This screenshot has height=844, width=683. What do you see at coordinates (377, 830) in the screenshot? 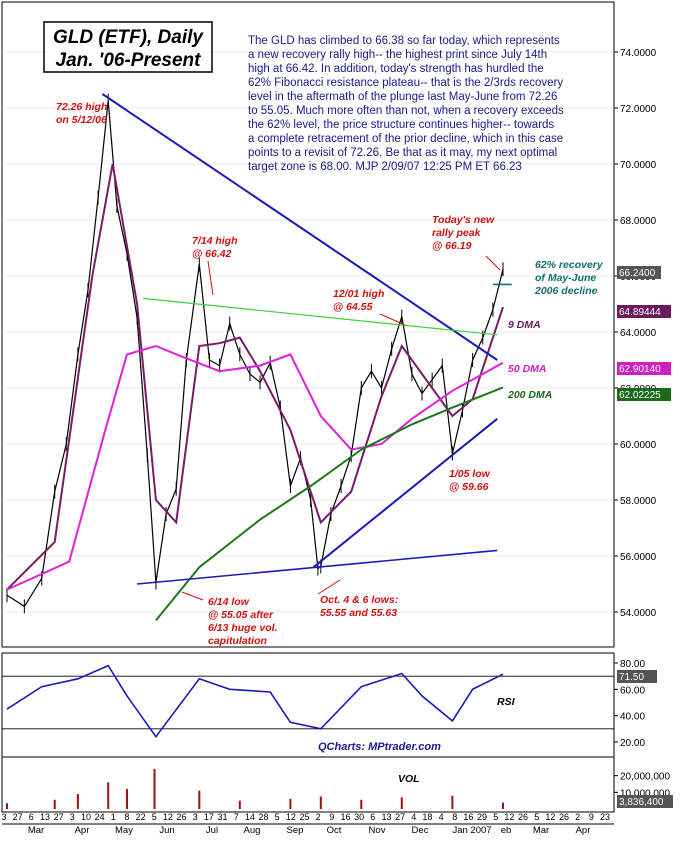
I see `x-month-label: Nov` at bounding box center [377, 830].